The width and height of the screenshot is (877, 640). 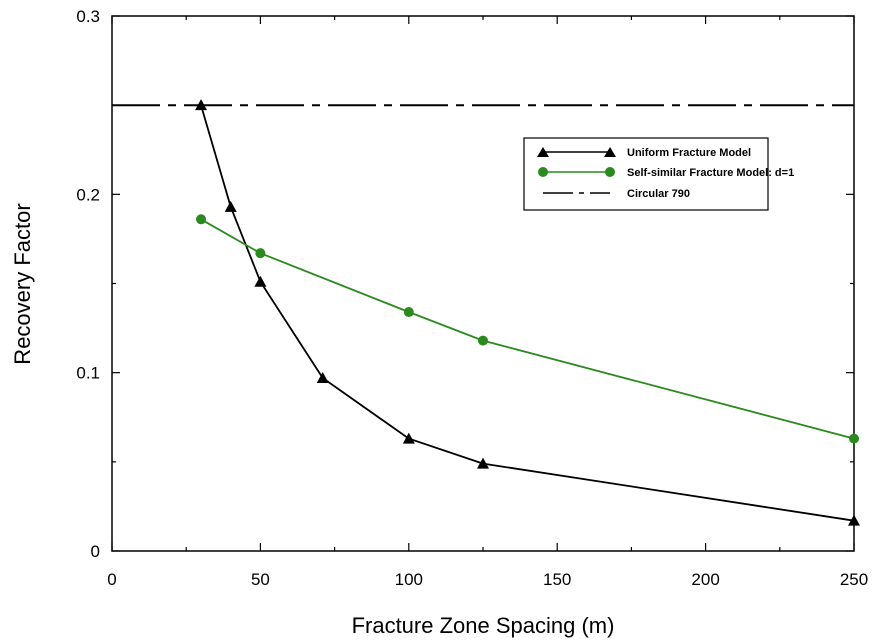 I want to click on x-axis-title: Fracture Zone Spacing (m), so click(x=483, y=625).